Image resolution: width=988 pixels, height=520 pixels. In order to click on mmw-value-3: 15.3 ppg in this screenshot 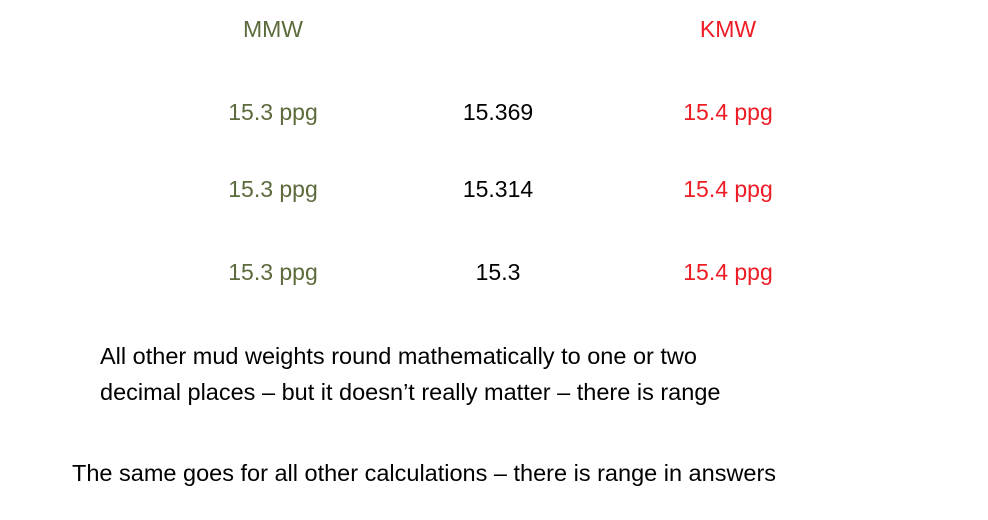, I will do `click(273, 272)`.